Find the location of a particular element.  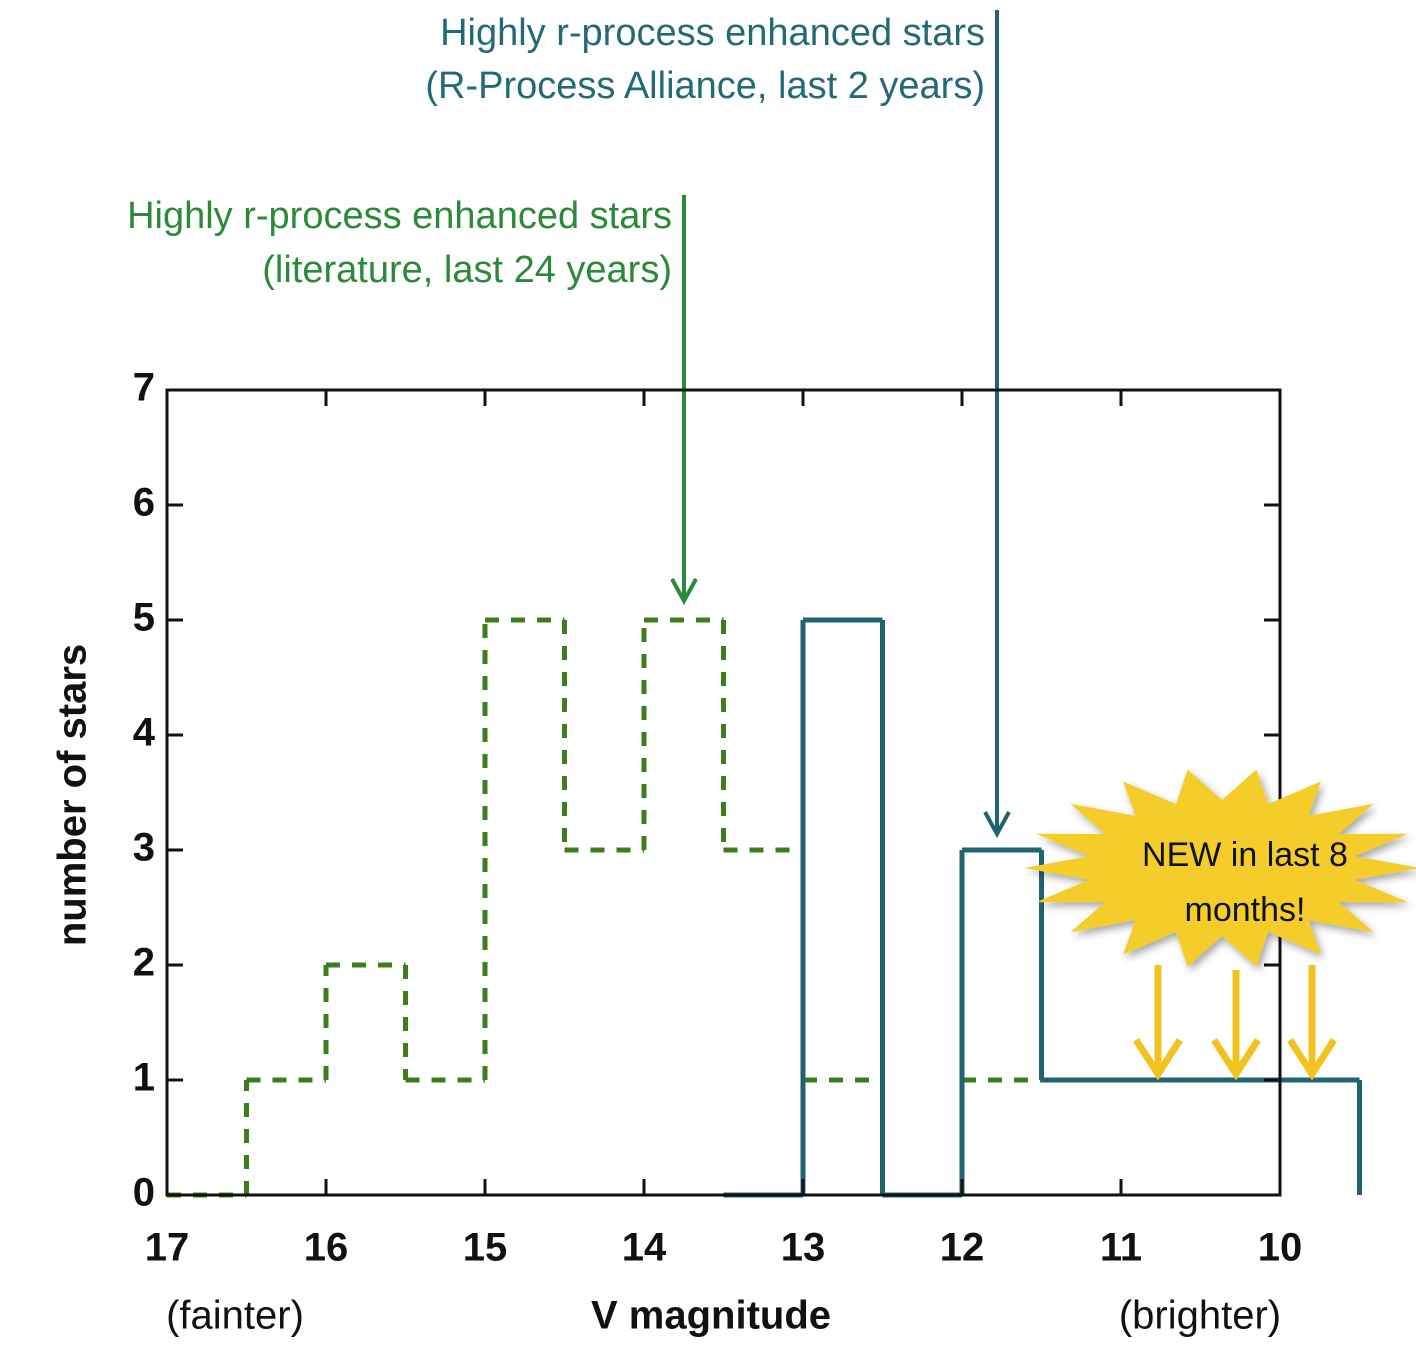

y-tick-label: 4 is located at coordinates (144, 733).